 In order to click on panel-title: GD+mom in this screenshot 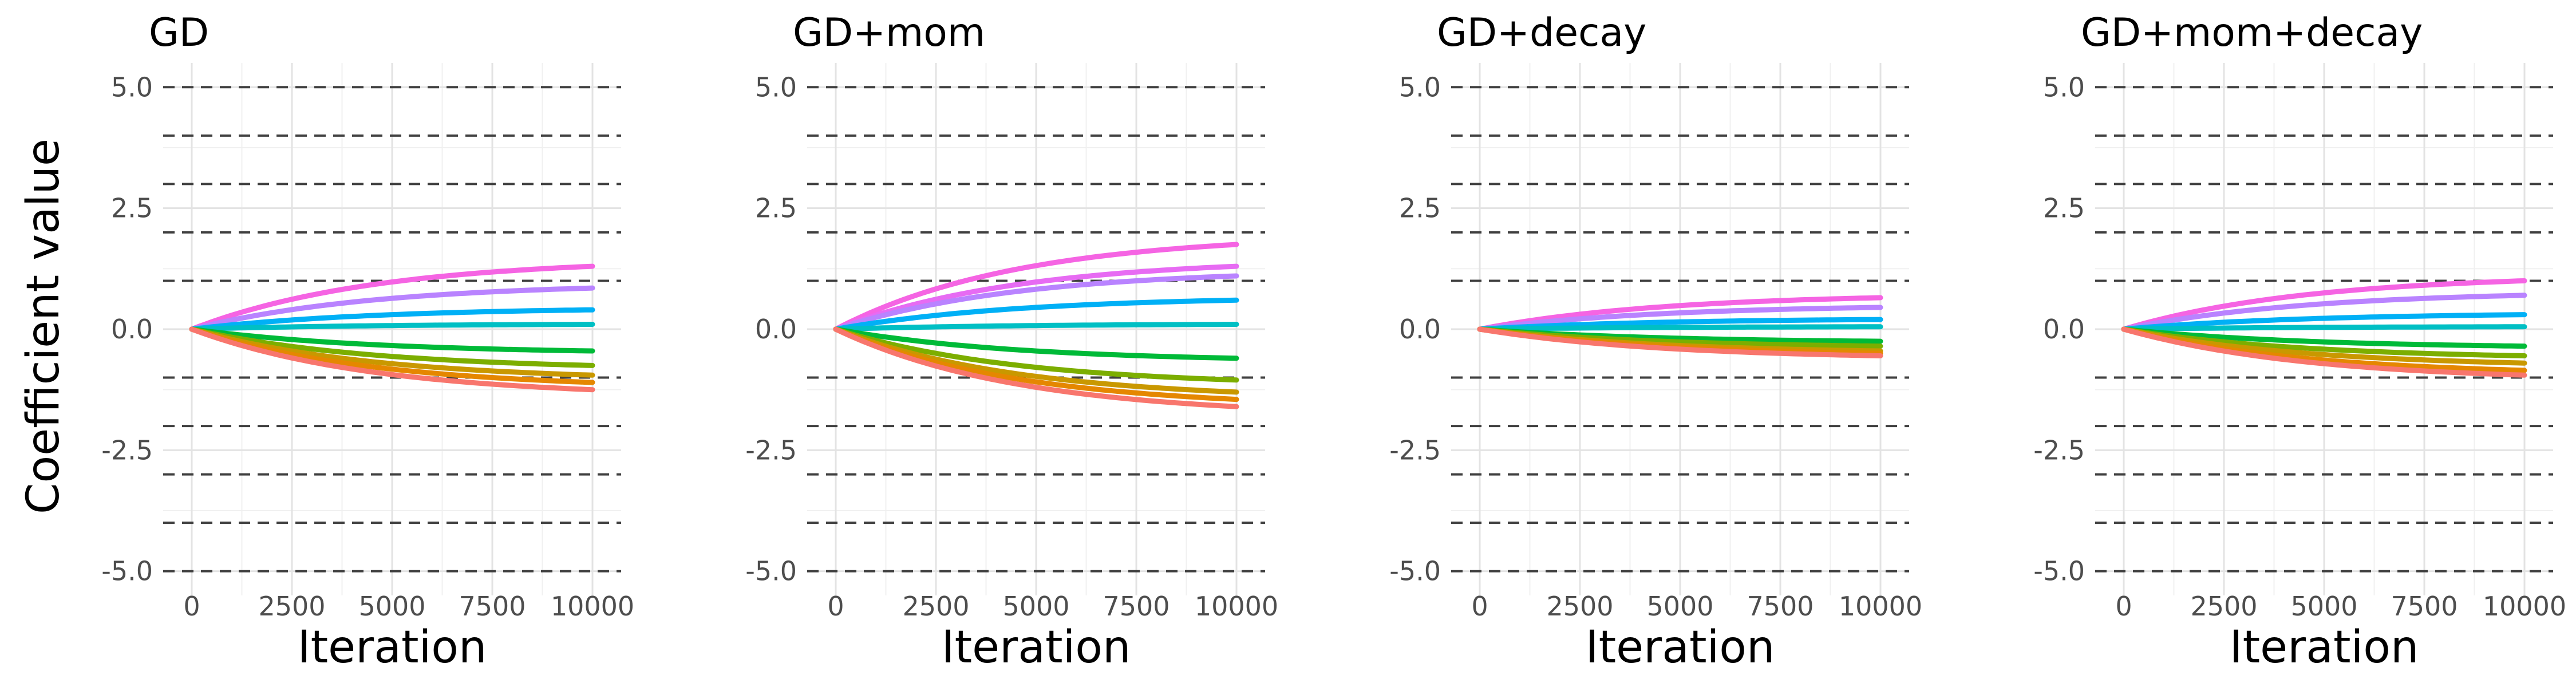, I will do `click(889, 33)`.